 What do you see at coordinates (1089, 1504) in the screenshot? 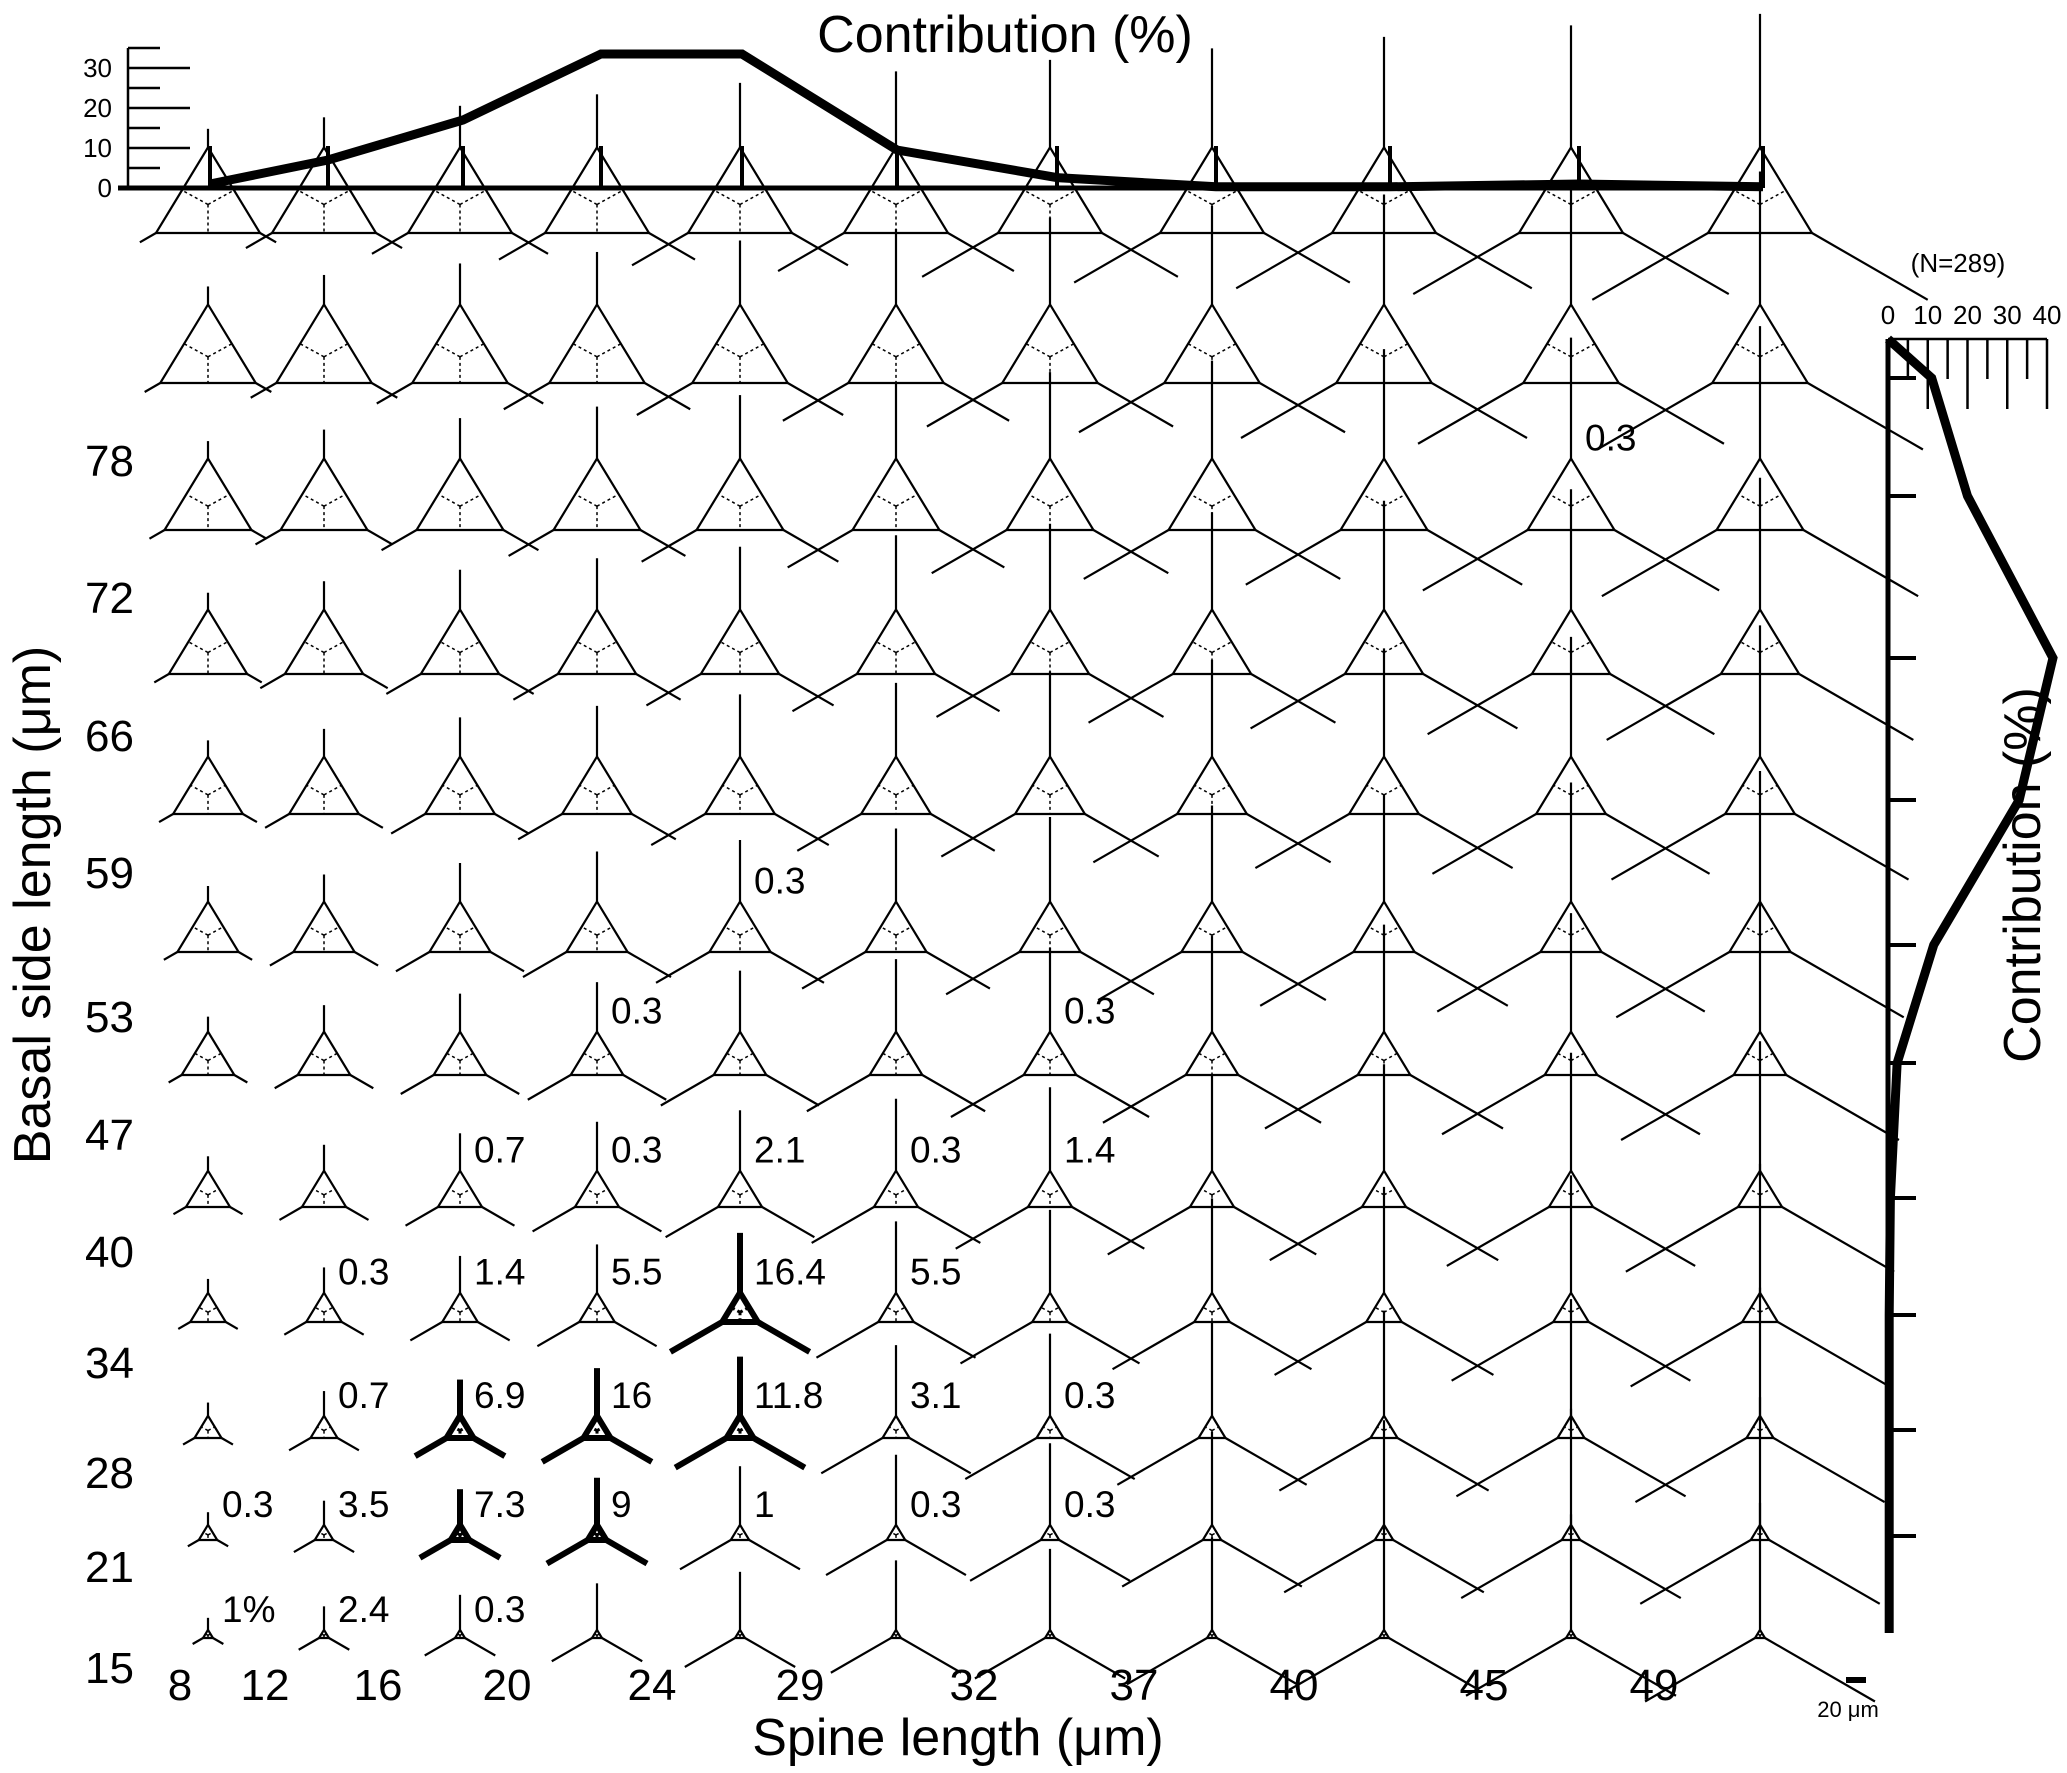
I see `cell-value-label: 0.3` at bounding box center [1089, 1504].